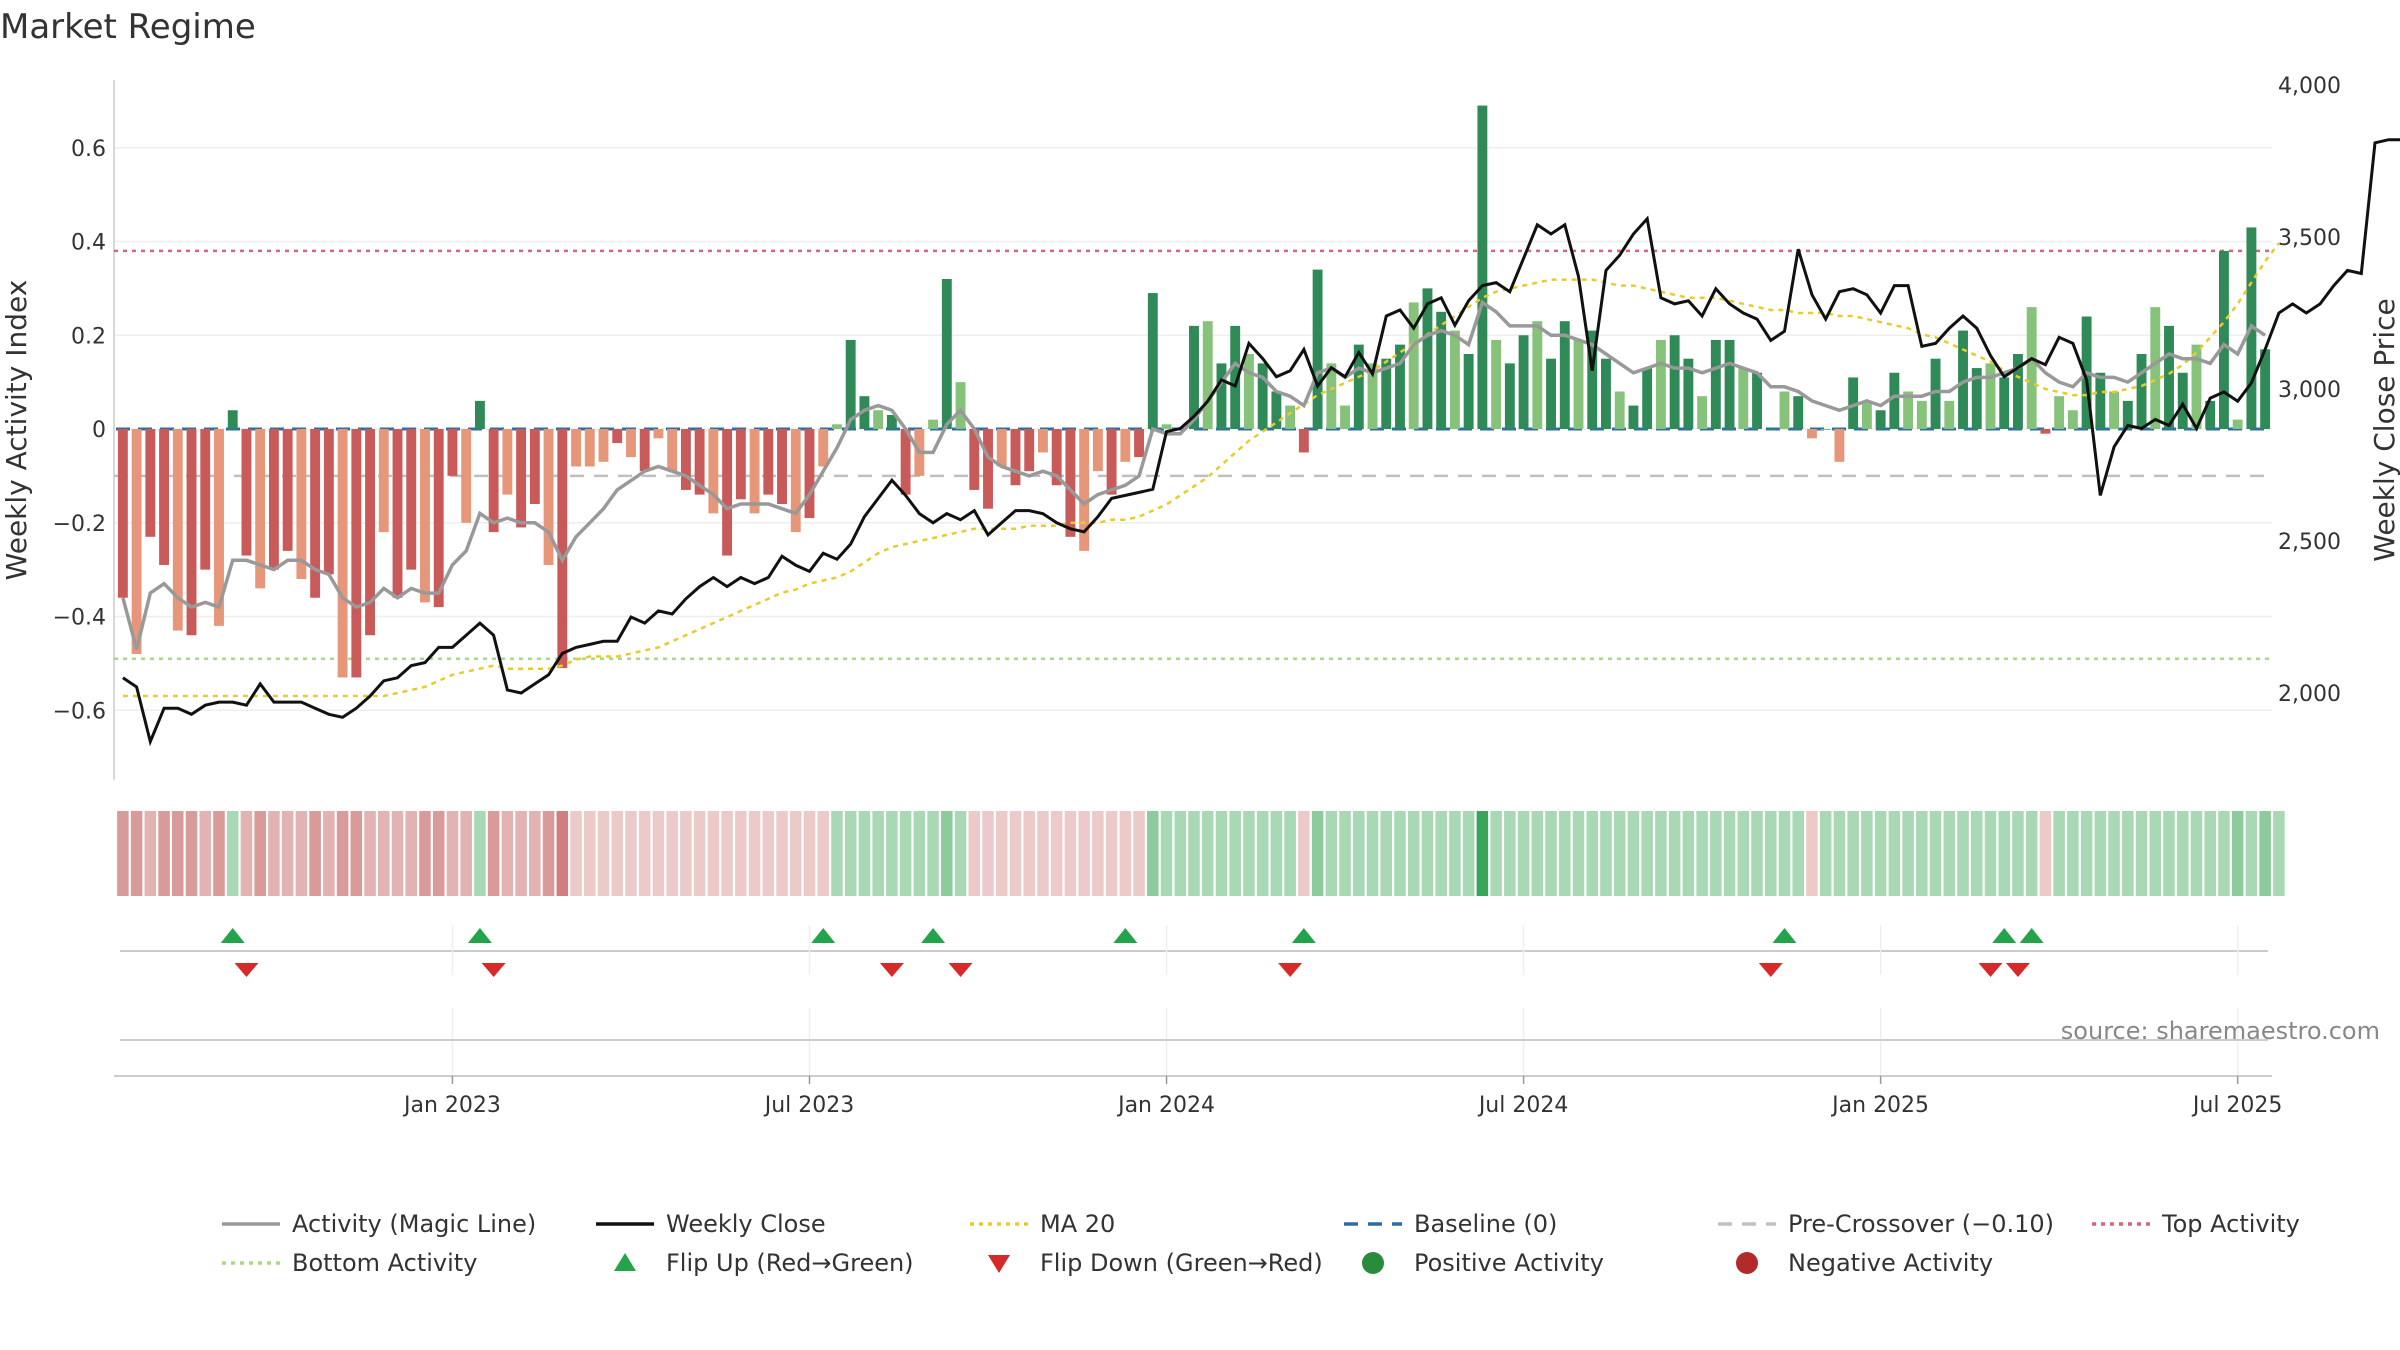  What do you see at coordinates (1485, 1224) in the screenshot?
I see `legend-label: Baseline (0)` at bounding box center [1485, 1224].